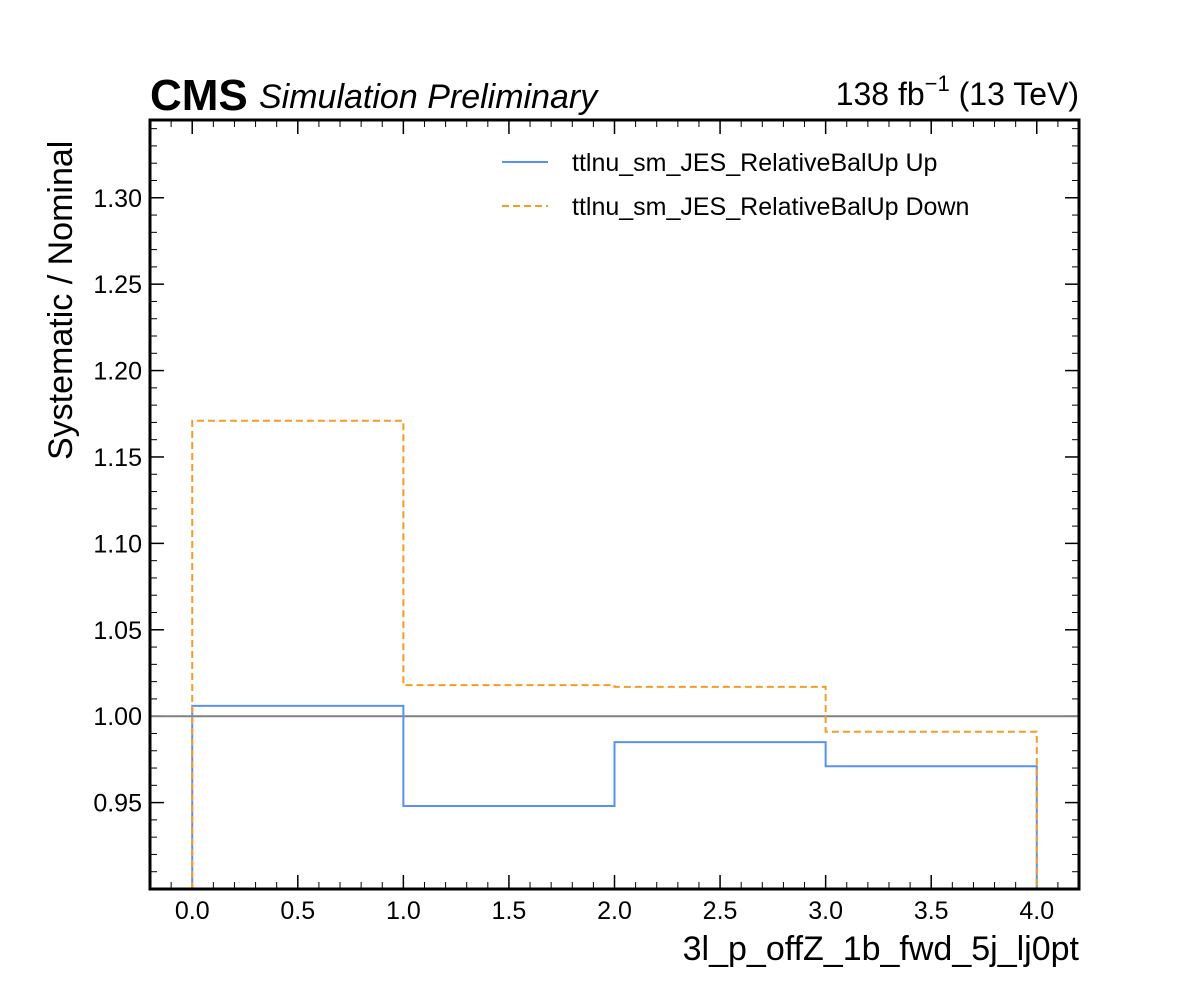 The height and width of the screenshot is (1000, 1200). I want to click on y-tick-label: 1.30, so click(117, 199).